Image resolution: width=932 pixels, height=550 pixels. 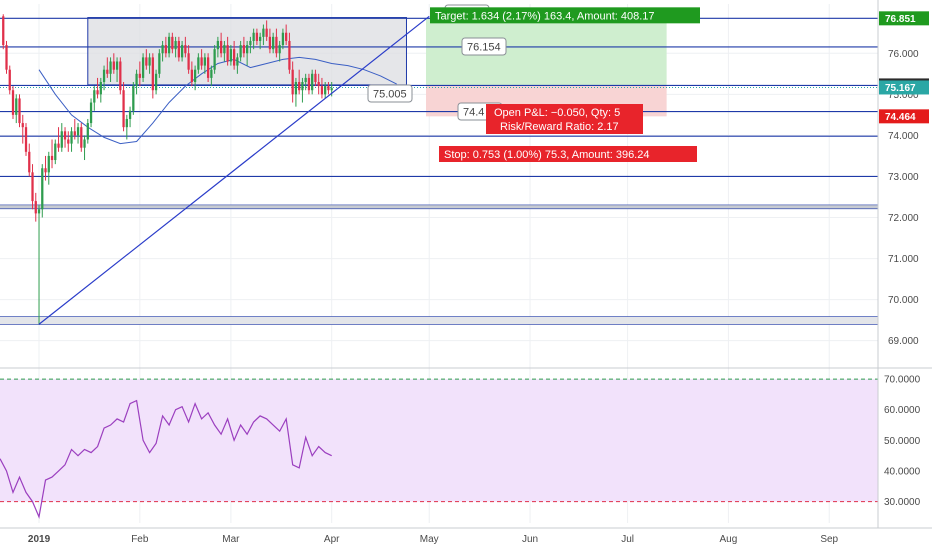 I want to click on target-label-background, so click(x=565, y=15).